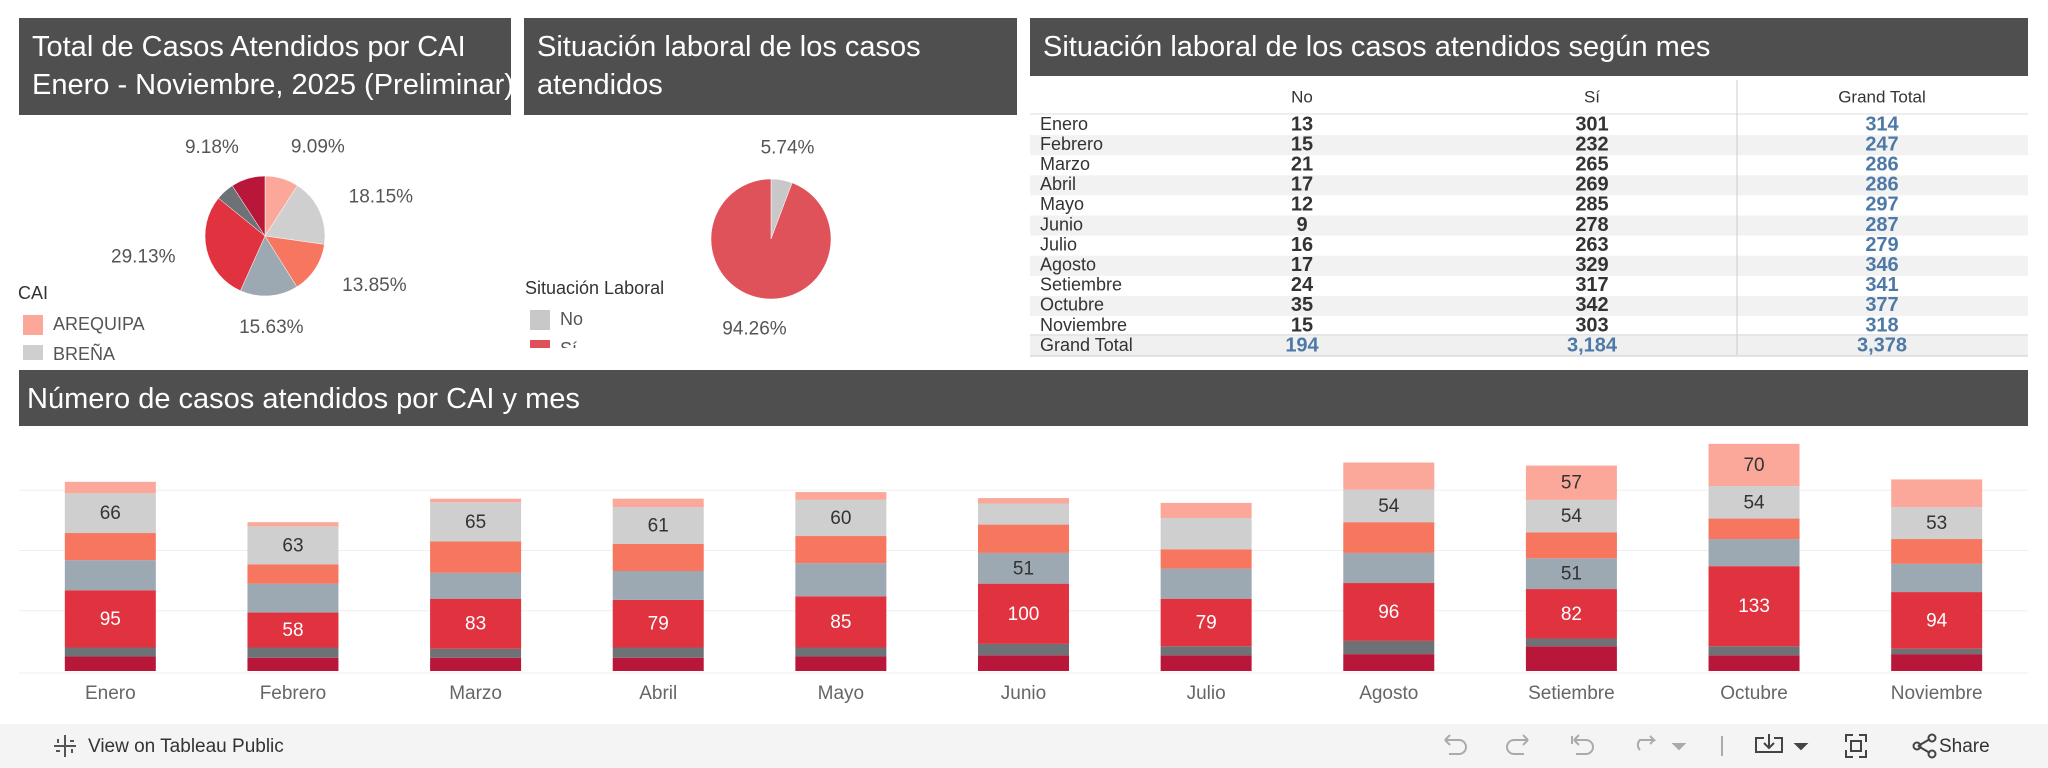  Describe the element at coordinates (1881, 305) in the screenshot. I see `cell: 377` at that location.